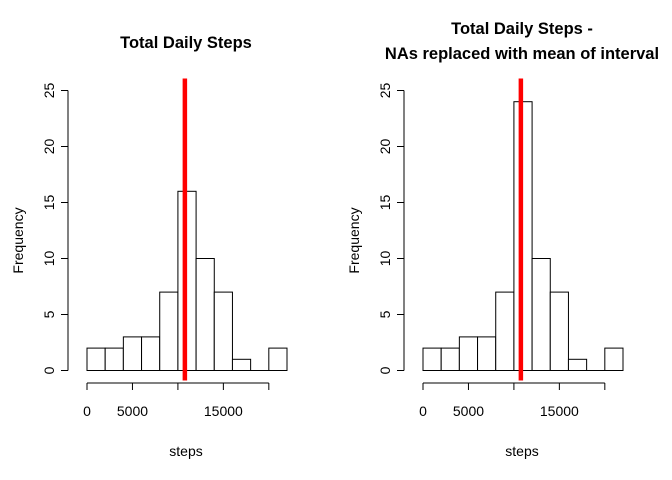 Image resolution: width=672 pixels, height=480 pixels. What do you see at coordinates (522, 54) in the screenshot?
I see `chart-title-line: NAs replaced with mean of interval` at bounding box center [522, 54].